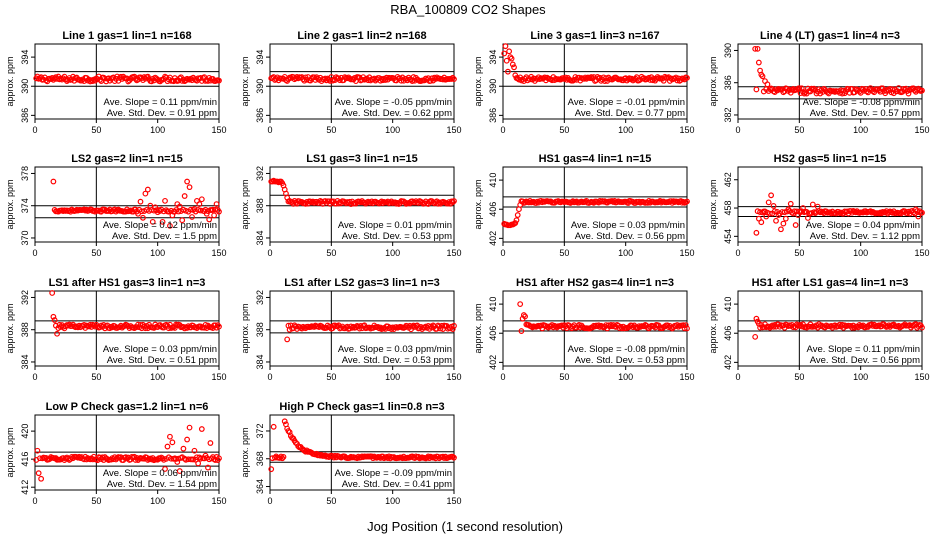  I want to click on panel-title: LS1 after LS2 gas=3 lin=1 n=3, so click(362, 283).